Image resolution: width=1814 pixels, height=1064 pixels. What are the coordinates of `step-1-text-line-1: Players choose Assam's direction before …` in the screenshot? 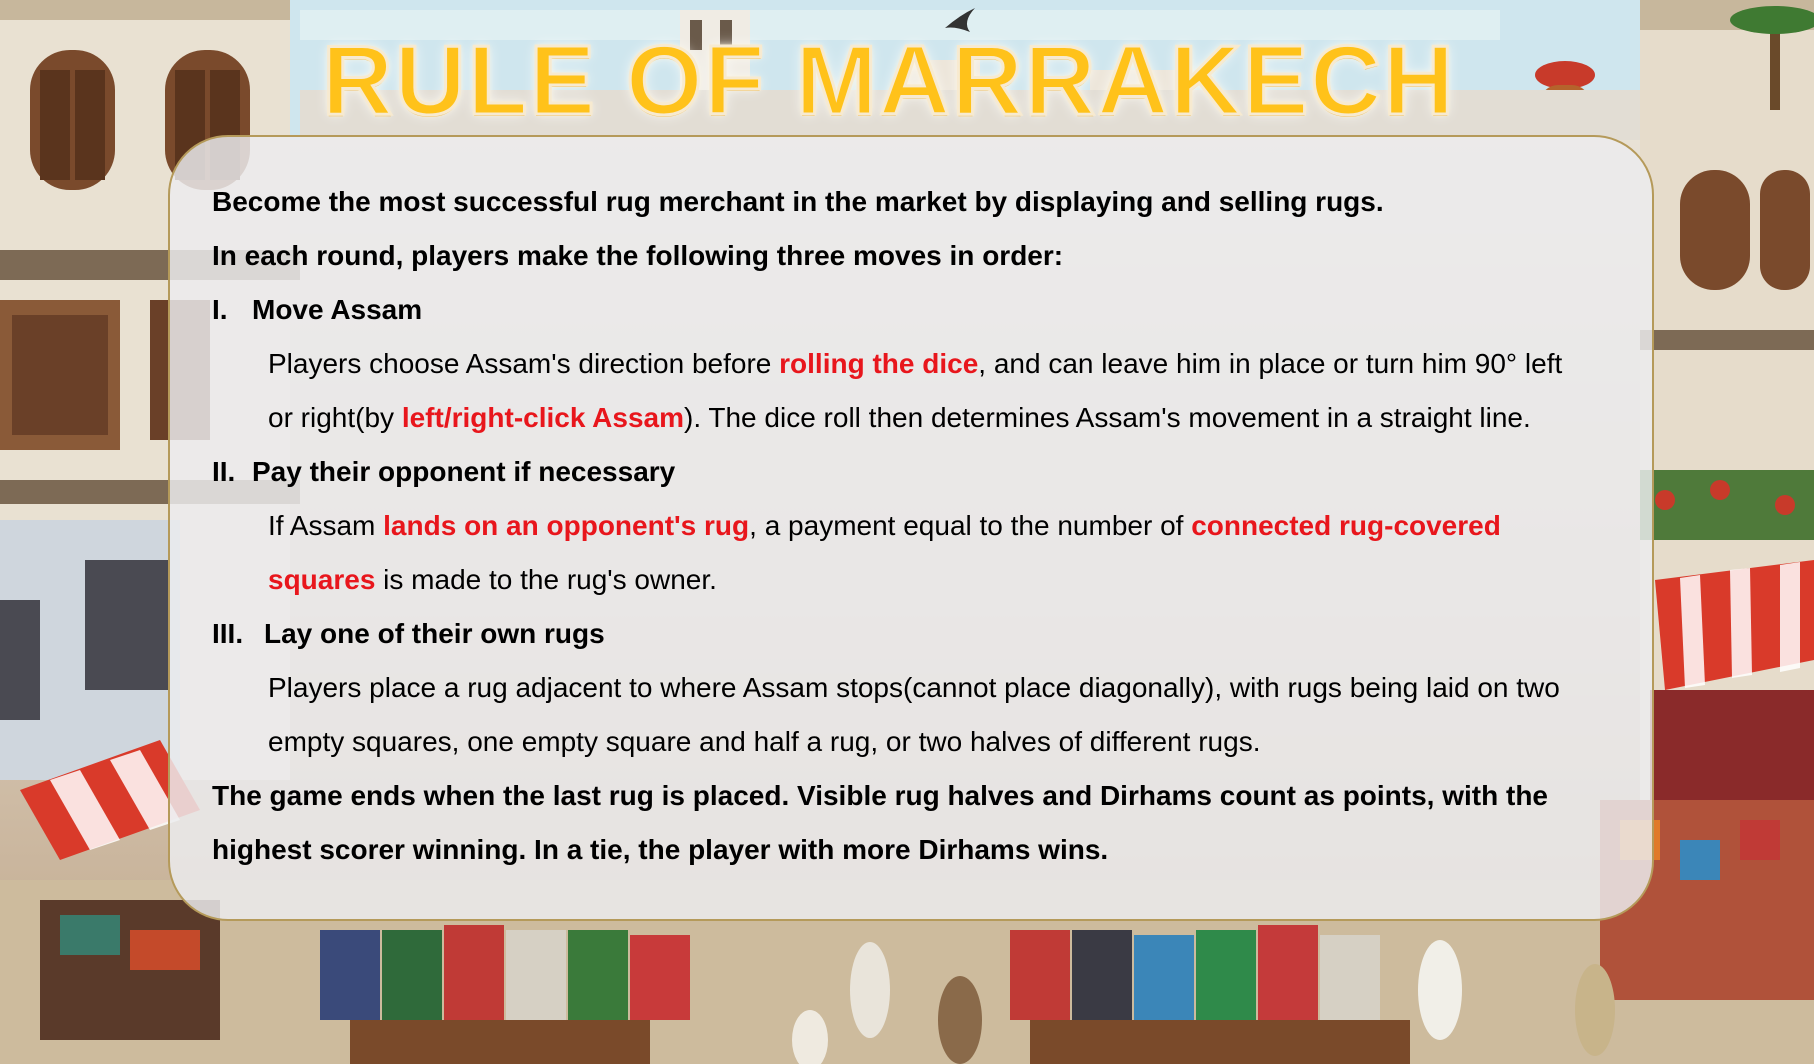 It's located at (912, 364).